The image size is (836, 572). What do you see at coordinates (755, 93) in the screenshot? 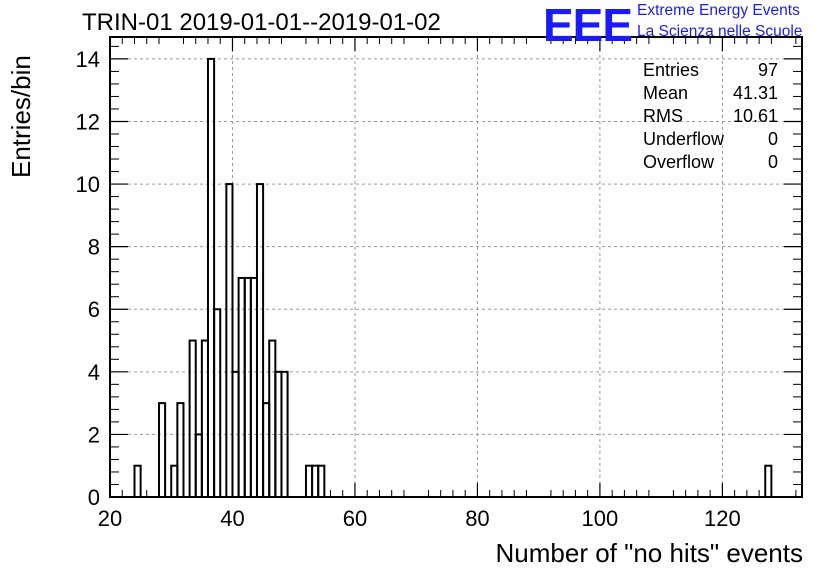
I see `stat-mean-value: 41.31` at bounding box center [755, 93].